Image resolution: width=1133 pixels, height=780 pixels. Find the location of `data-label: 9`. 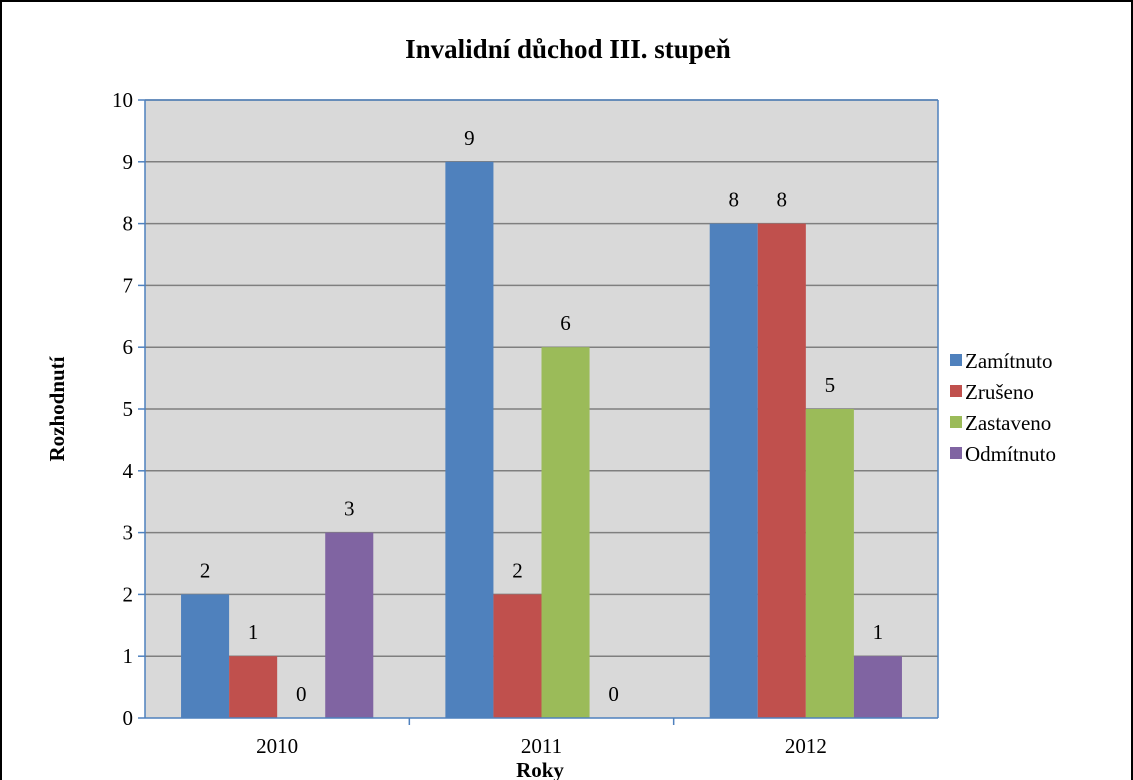

data-label: 9 is located at coordinates (469, 138).